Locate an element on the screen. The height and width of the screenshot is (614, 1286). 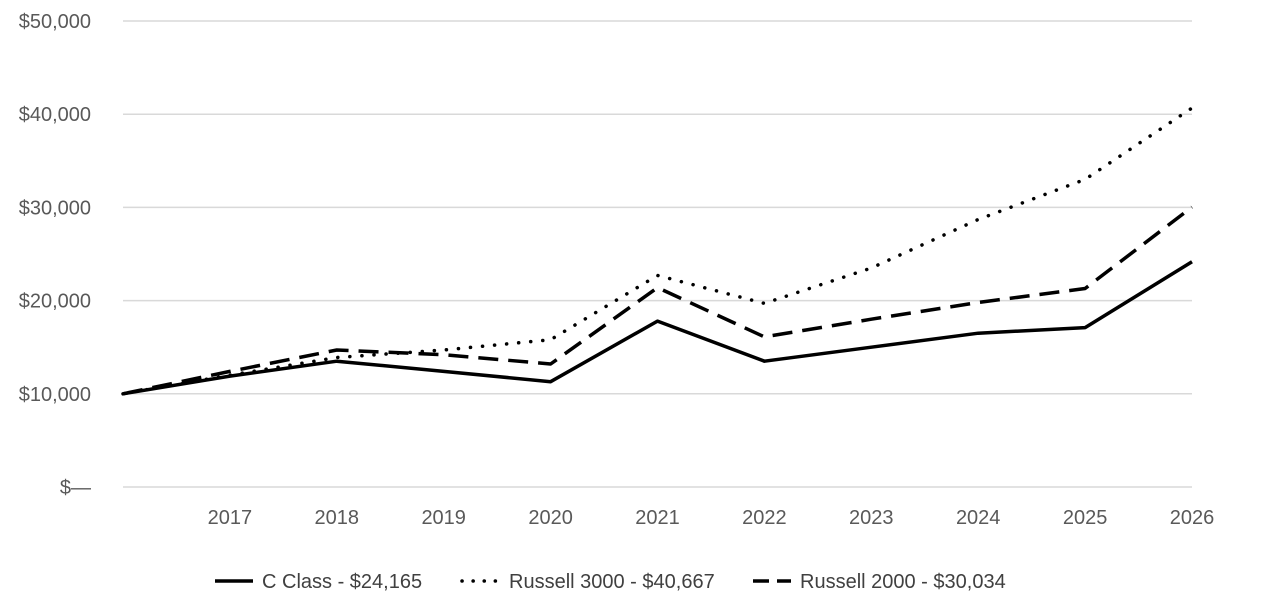
y-tick-label: $40,000 is located at coordinates (55, 115).